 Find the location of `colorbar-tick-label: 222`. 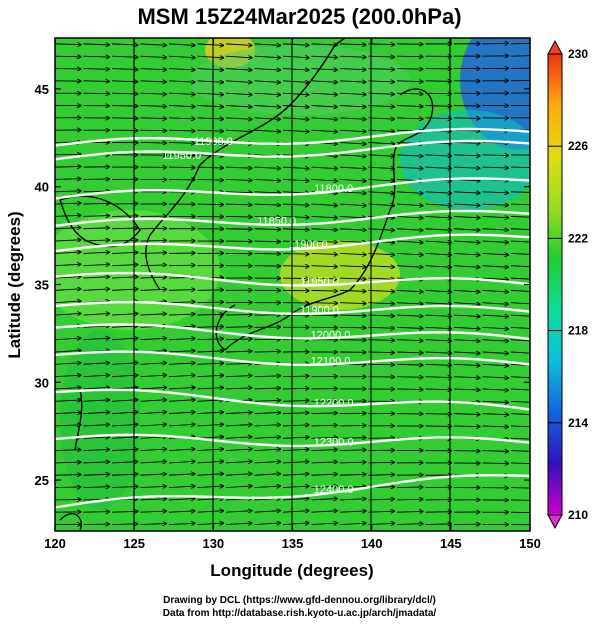

colorbar-tick-label: 222 is located at coordinates (578, 238).